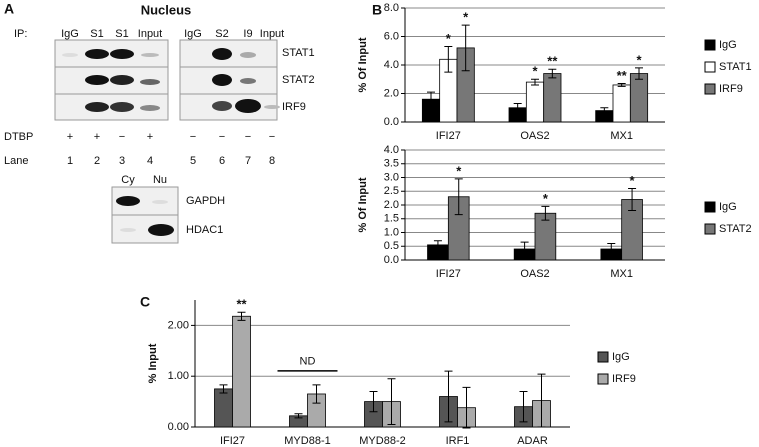  What do you see at coordinates (391, 36) in the screenshot?
I see `y-tick-label: 6.0` at bounding box center [391, 36].